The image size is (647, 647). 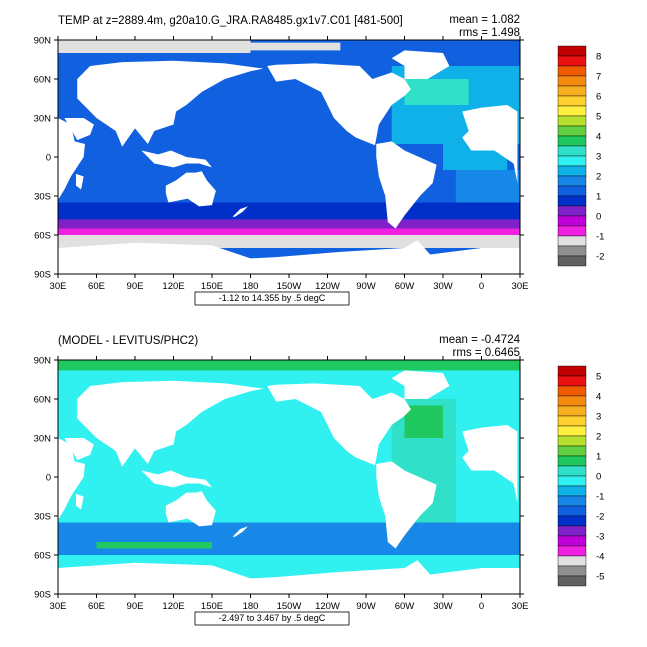 I want to click on range-note: -1.12 to 14.355 by .5 degC, so click(x=272, y=298).